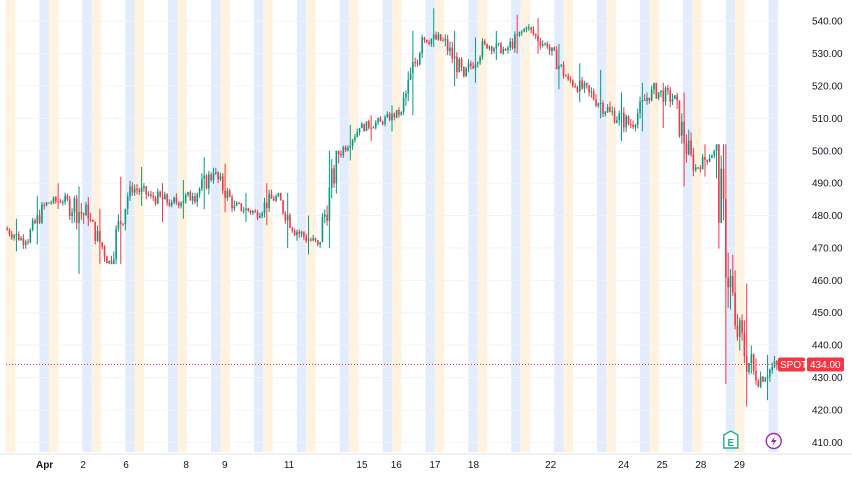 Image resolution: width=852 pixels, height=485 pixels. What do you see at coordinates (289, 465) in the screenshot?
I see `x-tick-label: 11` at bounding box center [289, 465].